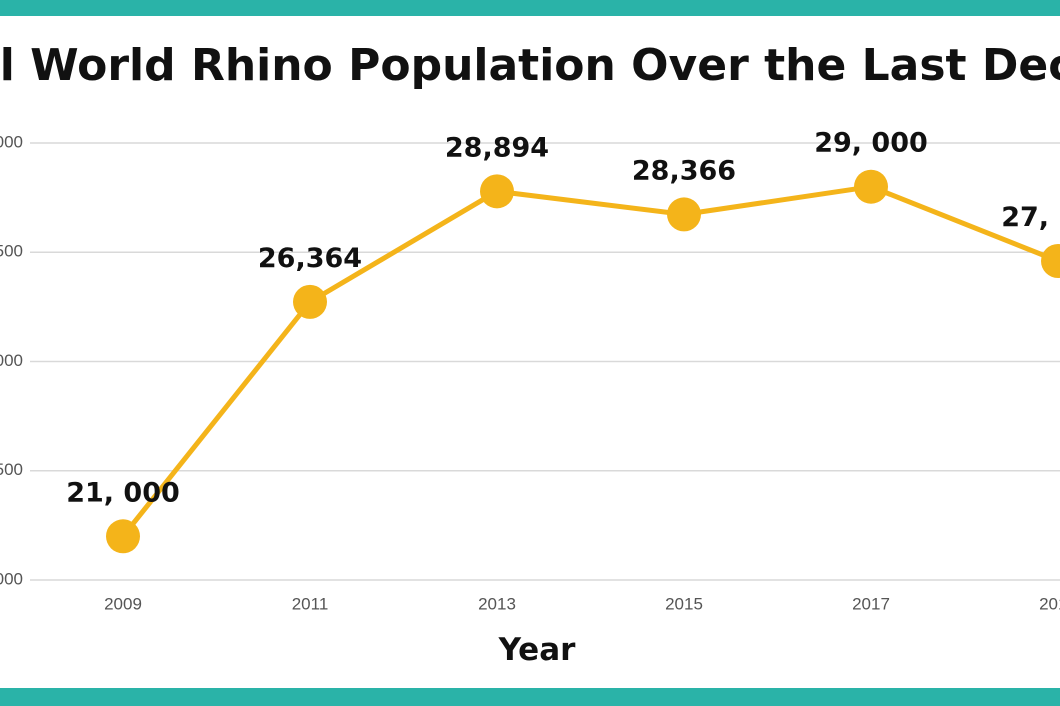  Describe the element at coordinates (11, 469) in the screenshot. I see `y-tick-label: 22,500` at that location.